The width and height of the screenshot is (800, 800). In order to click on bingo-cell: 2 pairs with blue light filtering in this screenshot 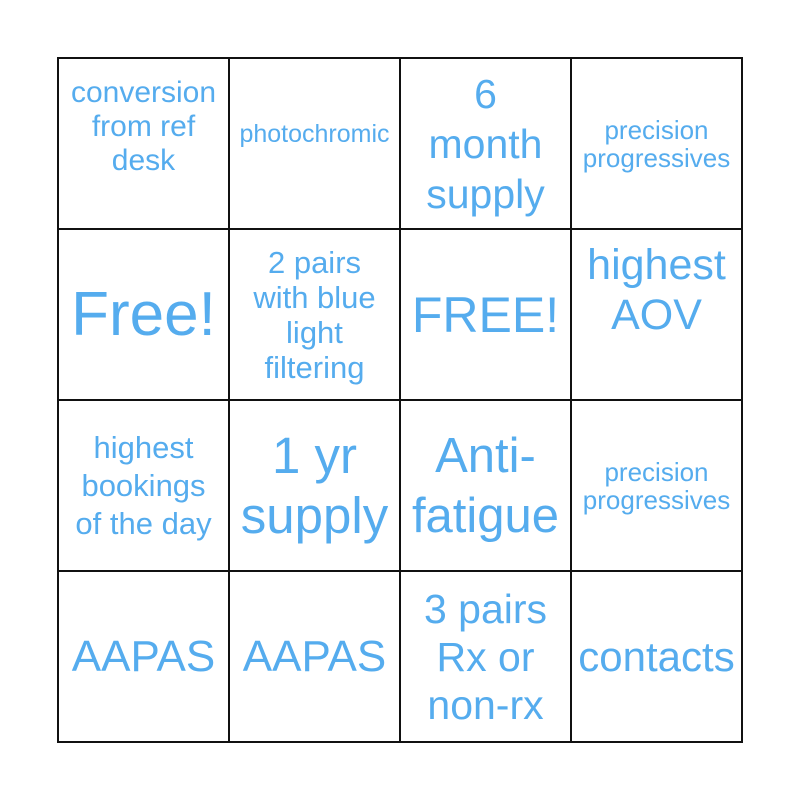, I will do `click(314, 314)`.